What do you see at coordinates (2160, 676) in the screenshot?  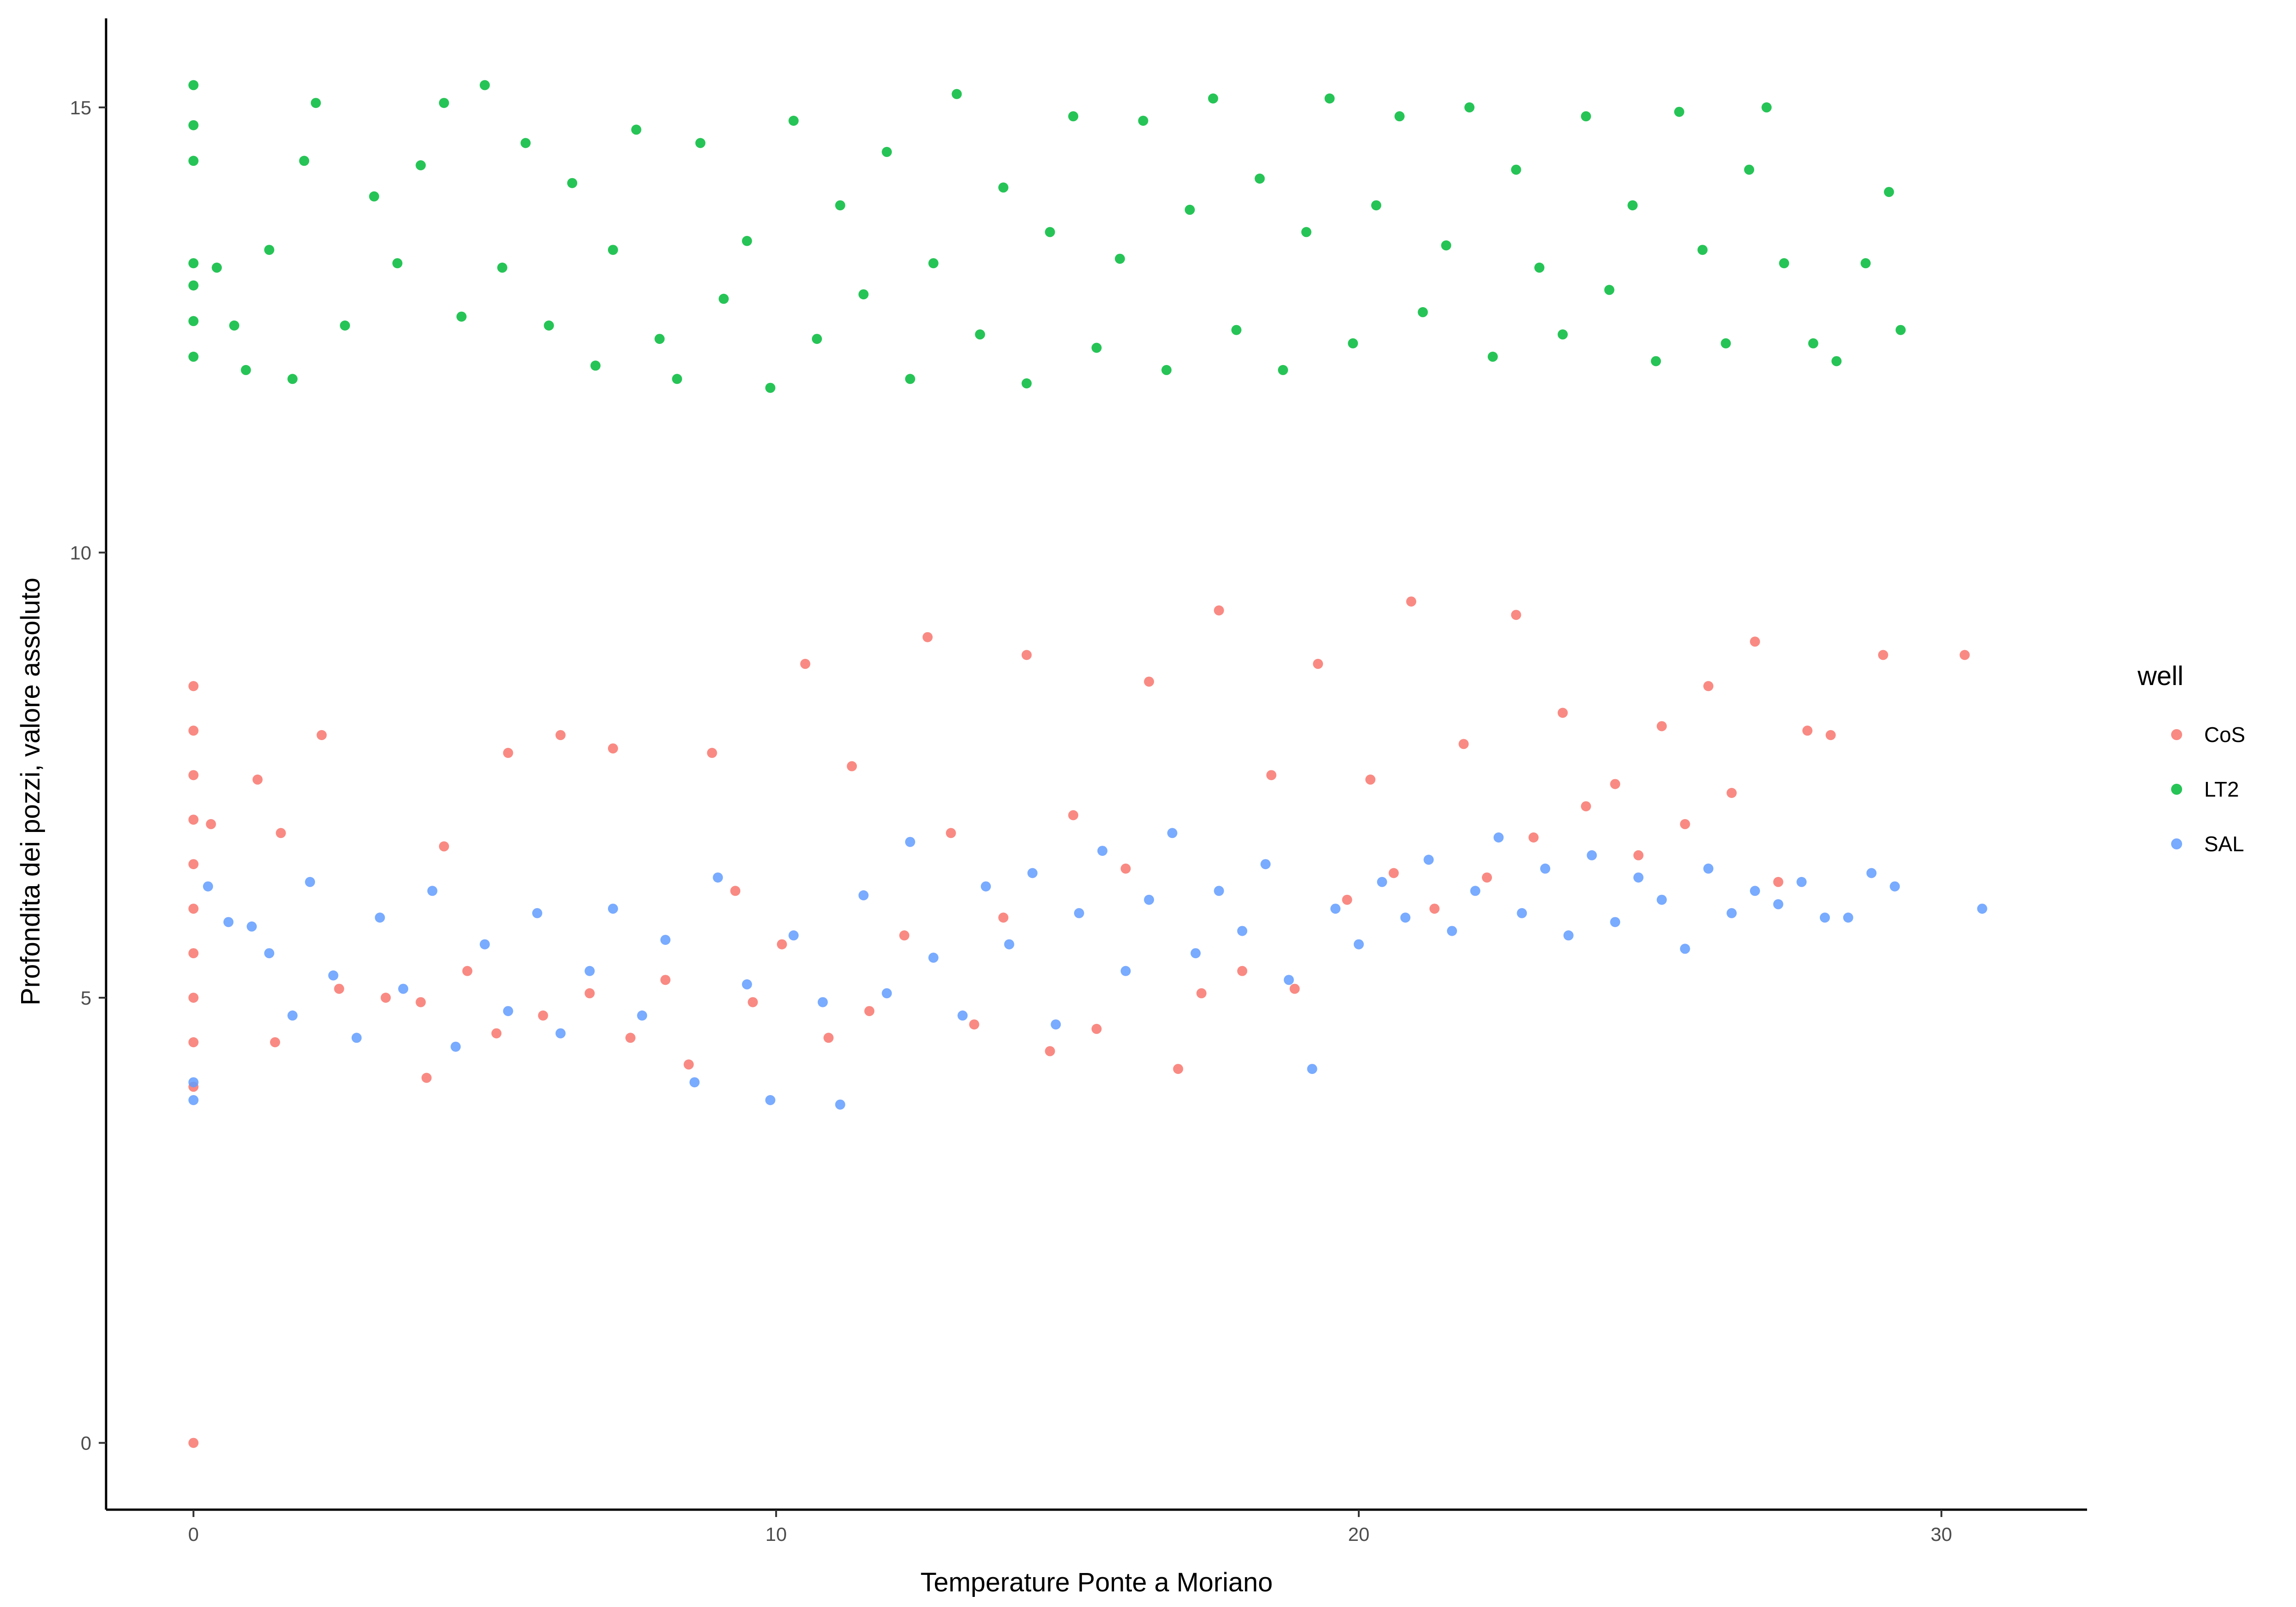 I see `legend-title: well` at bounding box center [2160, 676].